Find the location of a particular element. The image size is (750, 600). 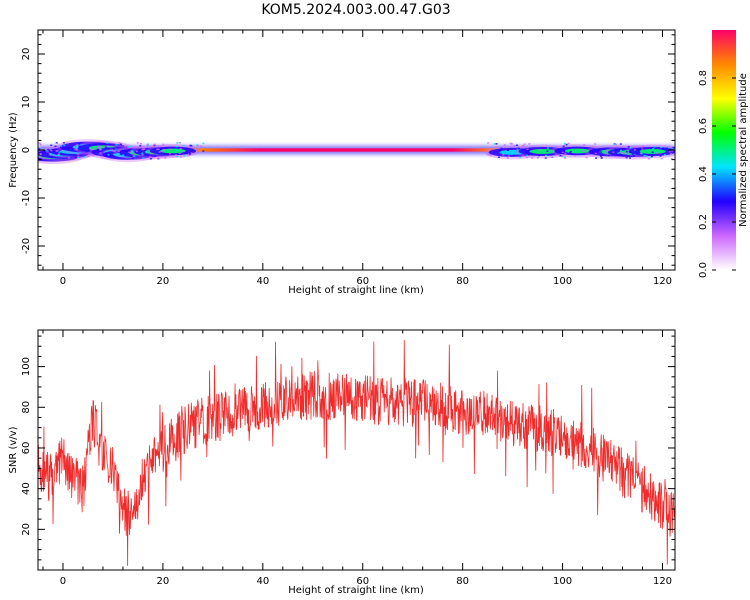

y-tick-label: -10 is located at coordinates (26, 198).